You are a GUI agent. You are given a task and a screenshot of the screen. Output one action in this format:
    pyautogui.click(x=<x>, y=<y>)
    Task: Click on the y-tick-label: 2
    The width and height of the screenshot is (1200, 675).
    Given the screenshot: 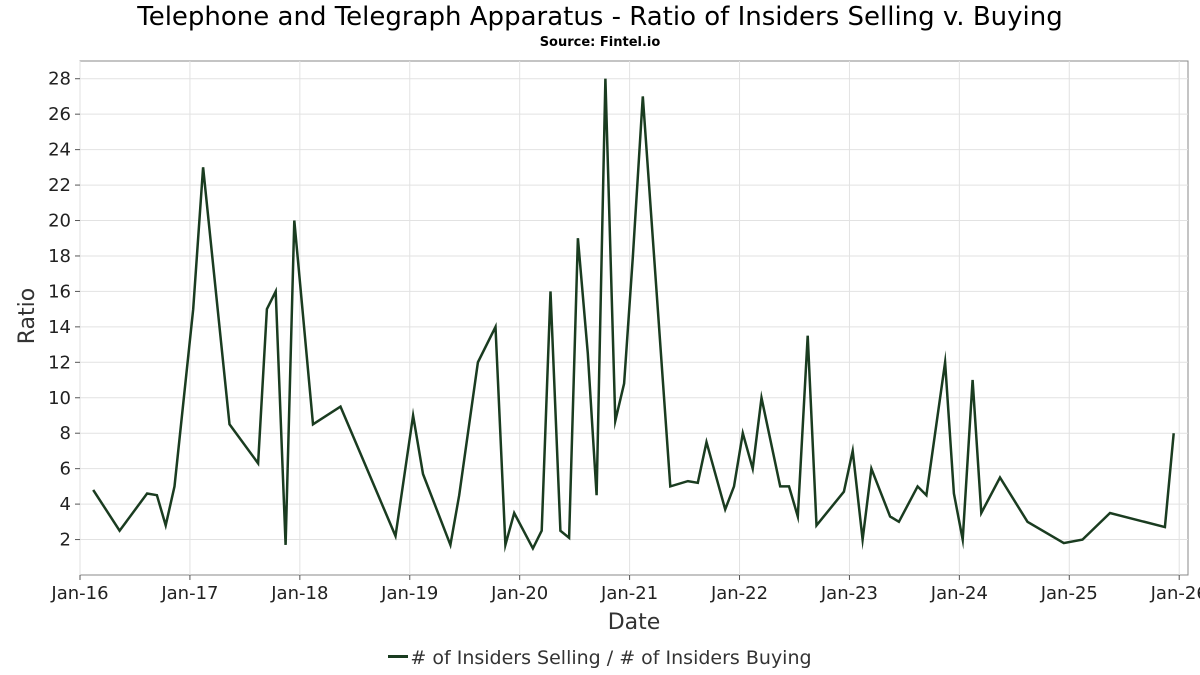 What is the action you would take?
    pyautogui.click(x=65, y=540)
    